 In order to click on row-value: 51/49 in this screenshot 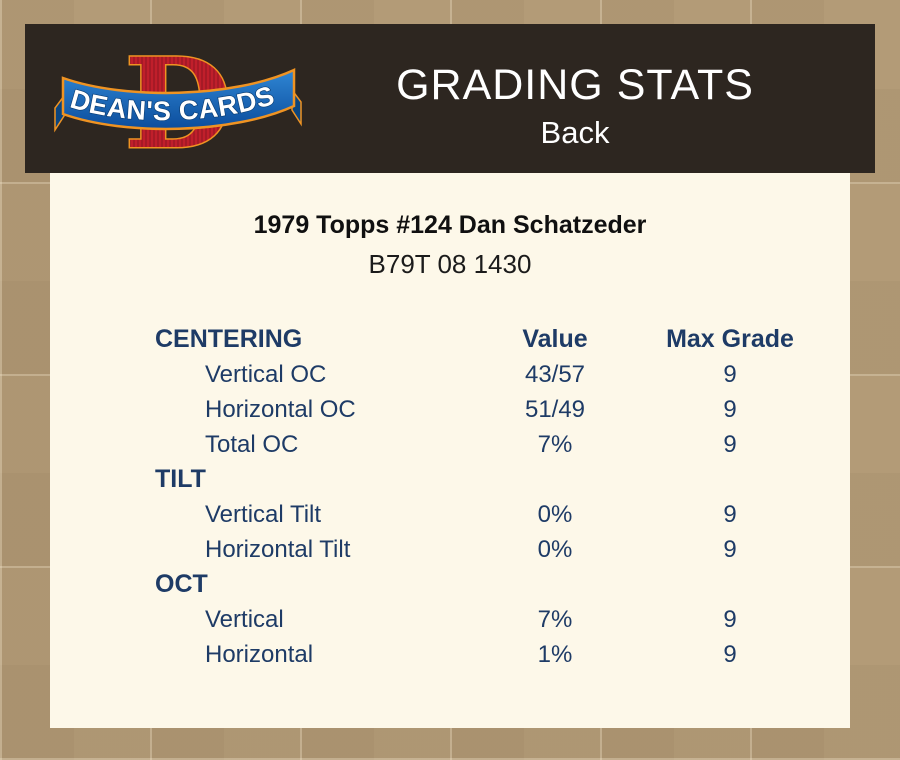, I will do `click(555, 409)`.